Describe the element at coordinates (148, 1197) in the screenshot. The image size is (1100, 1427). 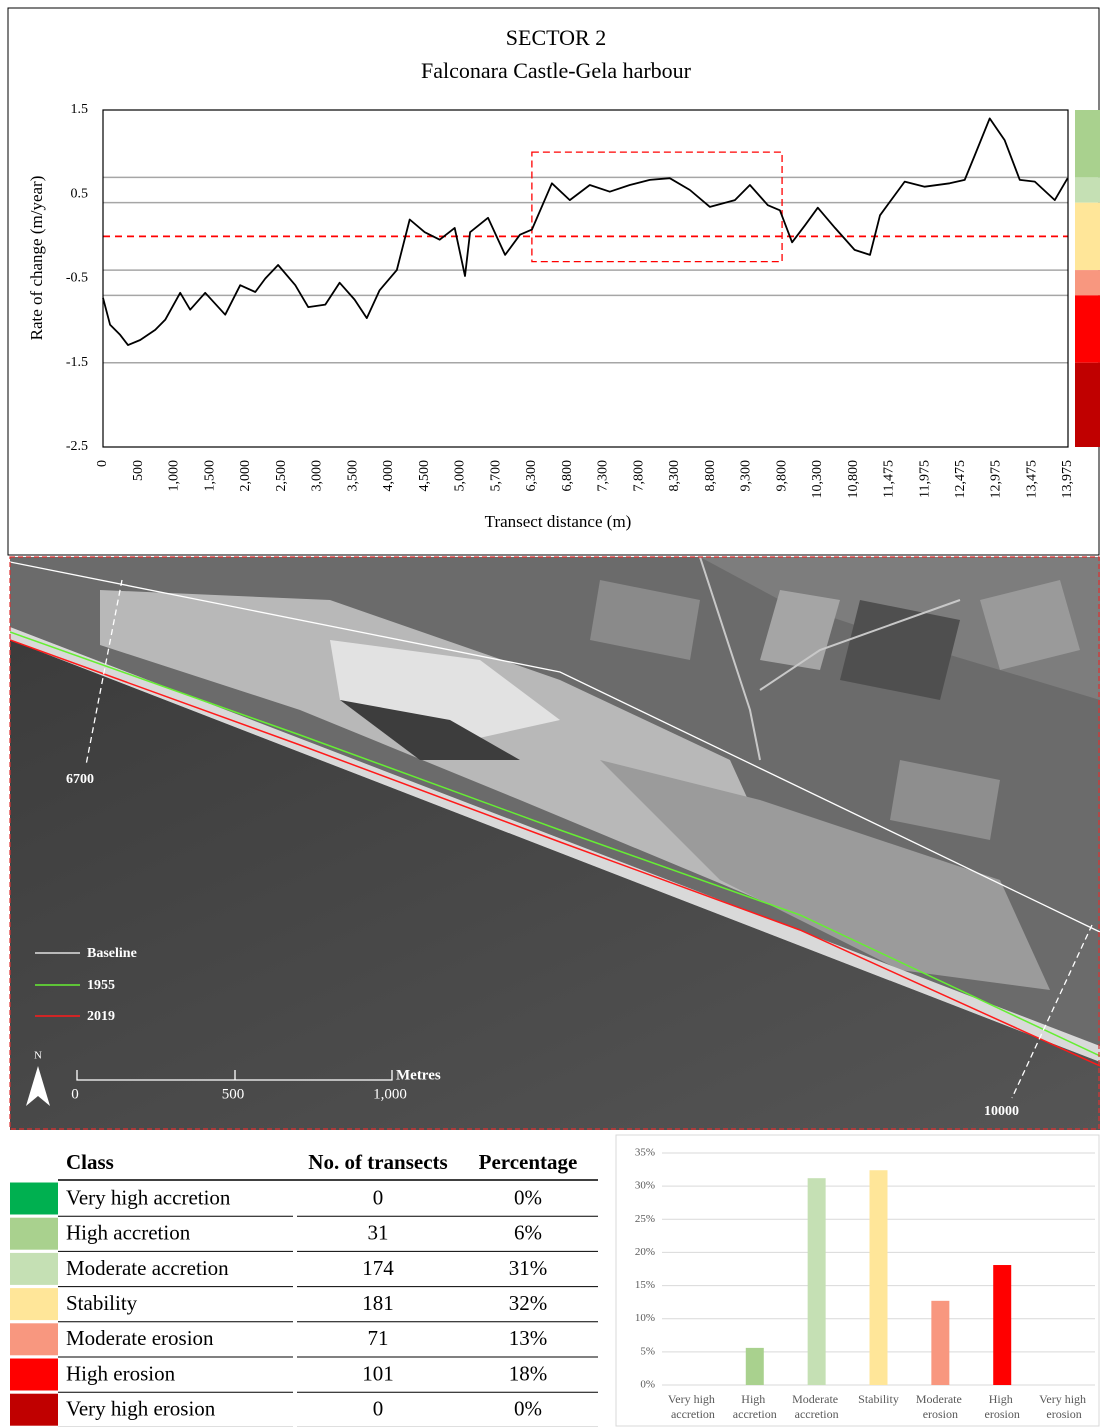
I see `table-cell: Very high accretion` at that location.